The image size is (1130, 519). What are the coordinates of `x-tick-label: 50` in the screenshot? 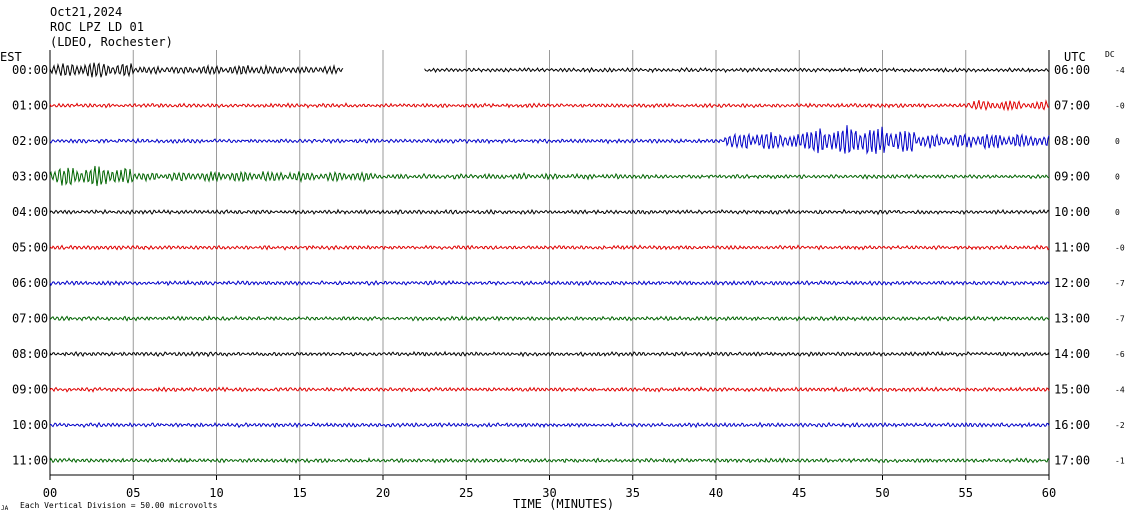 It's located at (882, 493).